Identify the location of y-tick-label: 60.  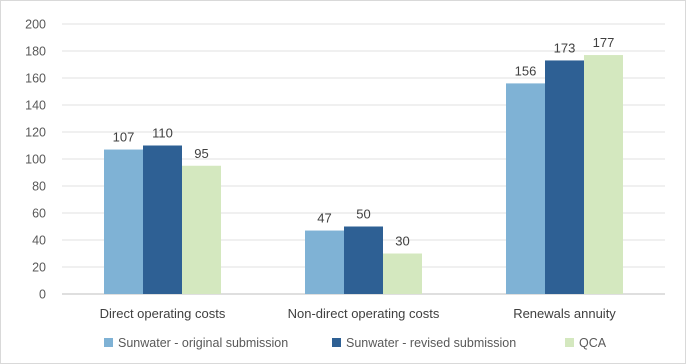
(39, 214).